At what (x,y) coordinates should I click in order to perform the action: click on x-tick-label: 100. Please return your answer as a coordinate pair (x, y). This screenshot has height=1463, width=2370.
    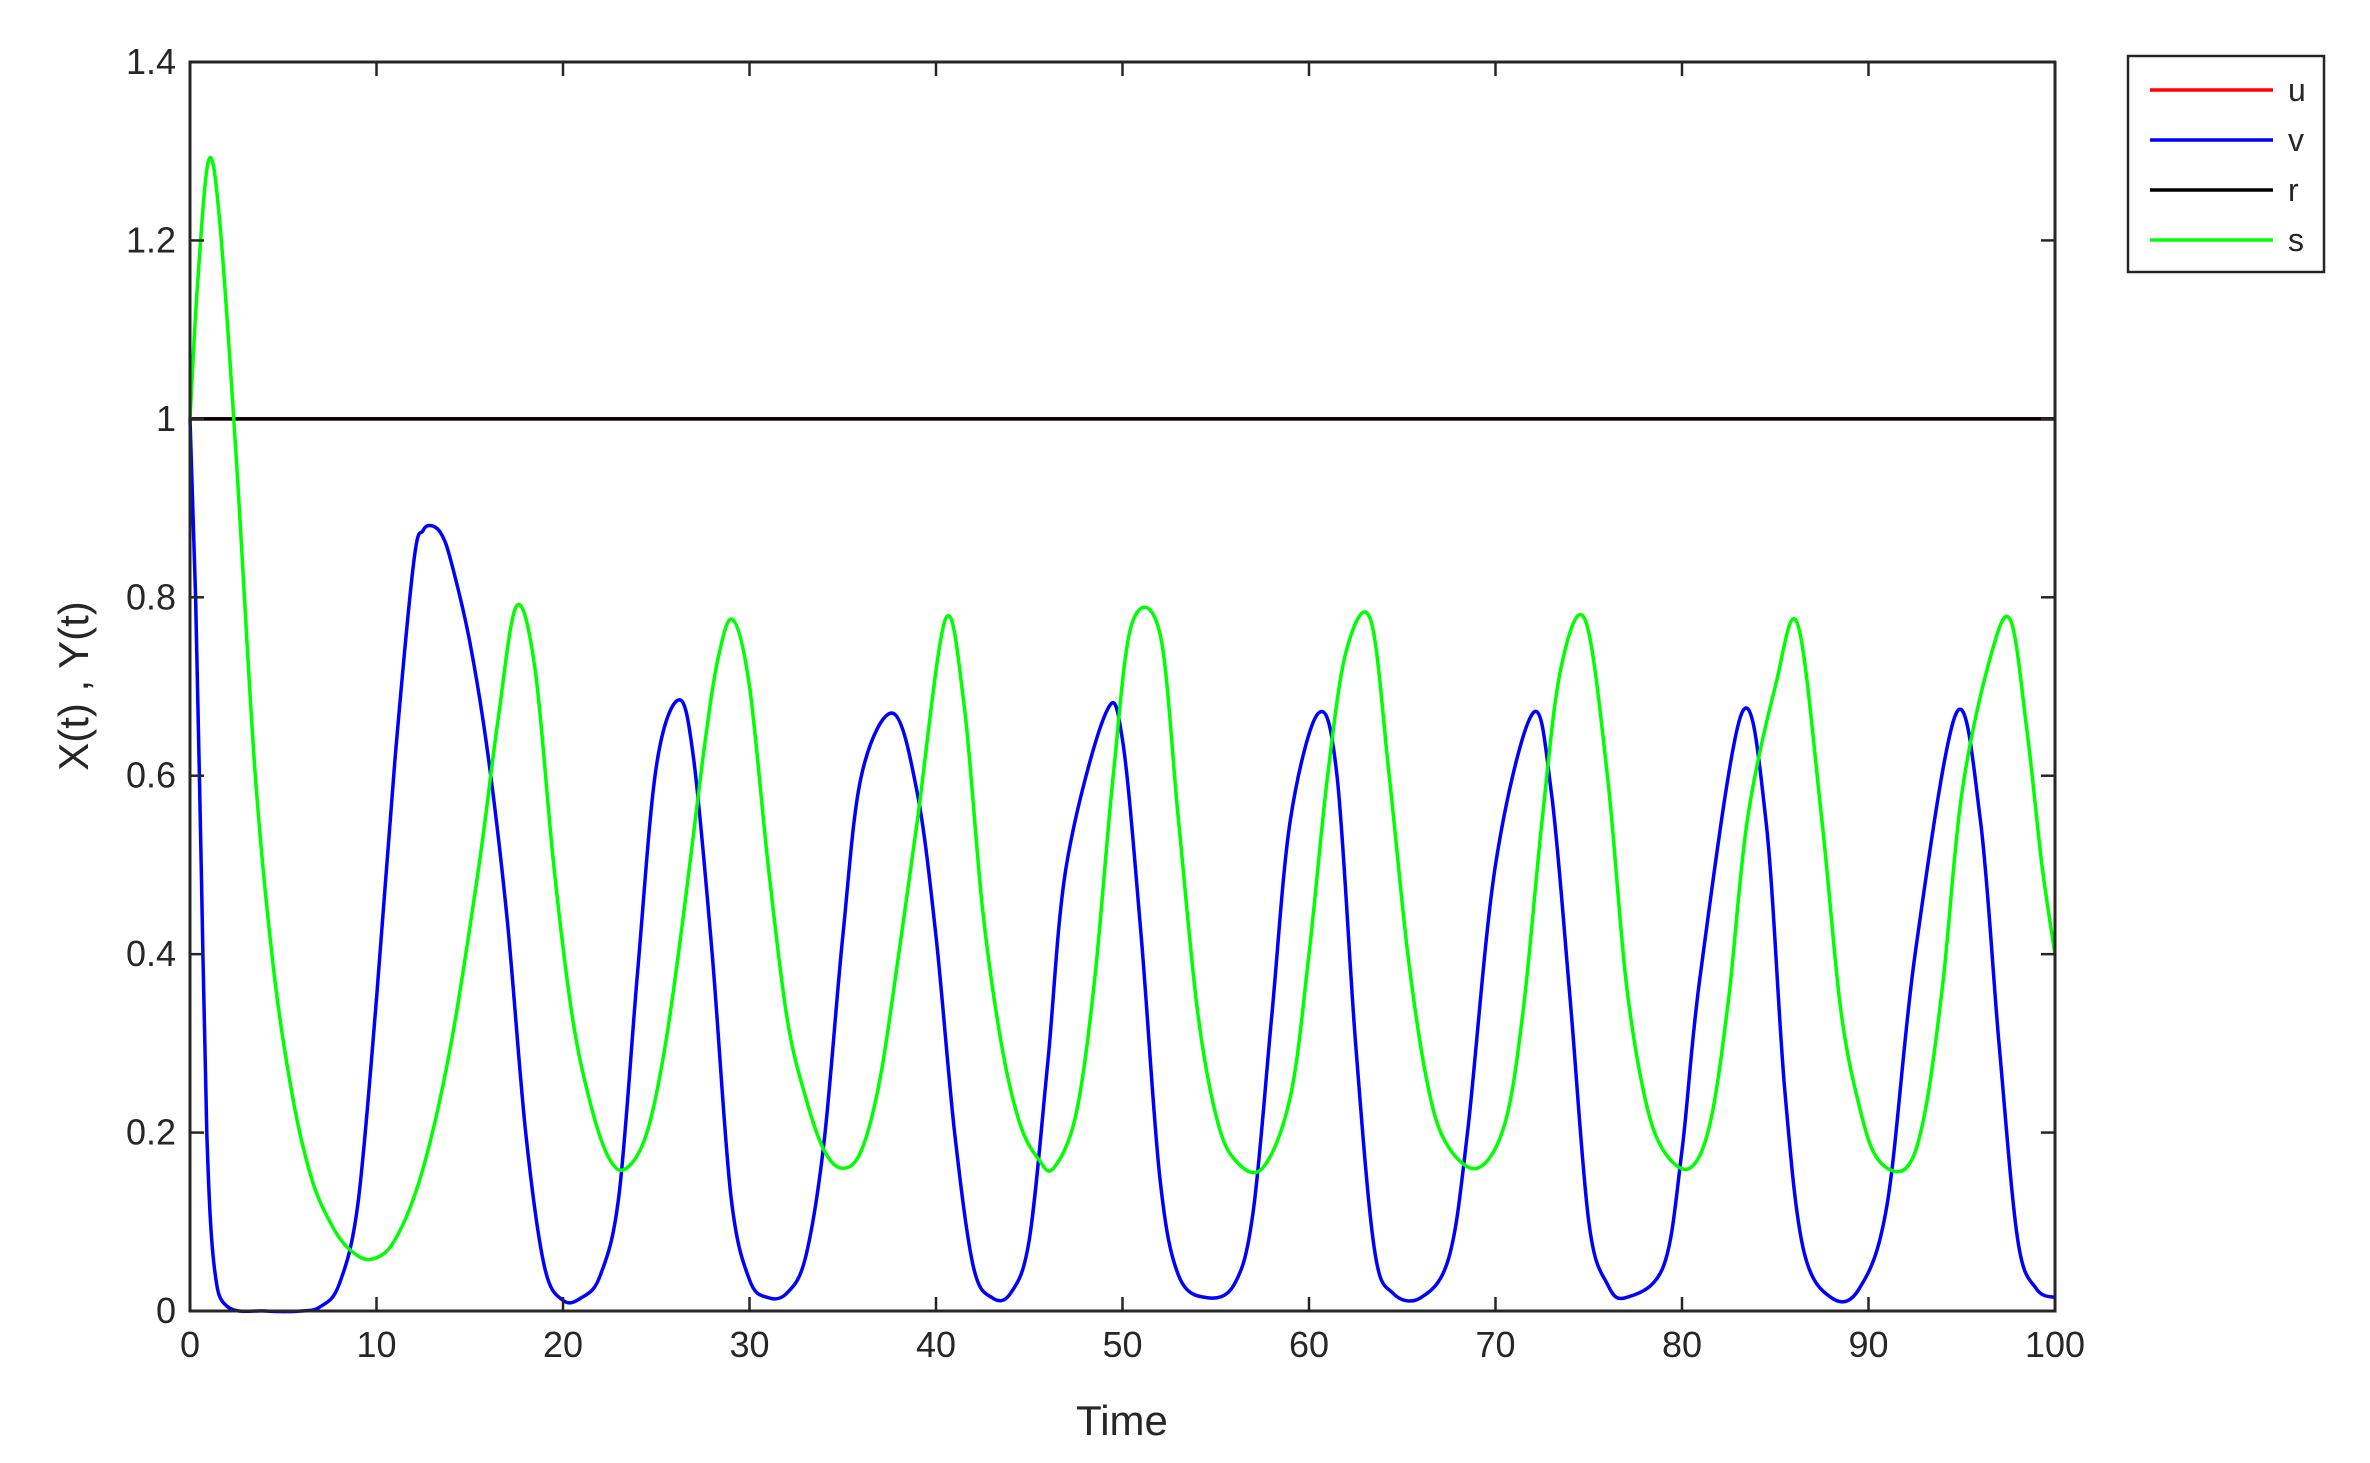
    Looking at the image, I should click on (2055, 1344).